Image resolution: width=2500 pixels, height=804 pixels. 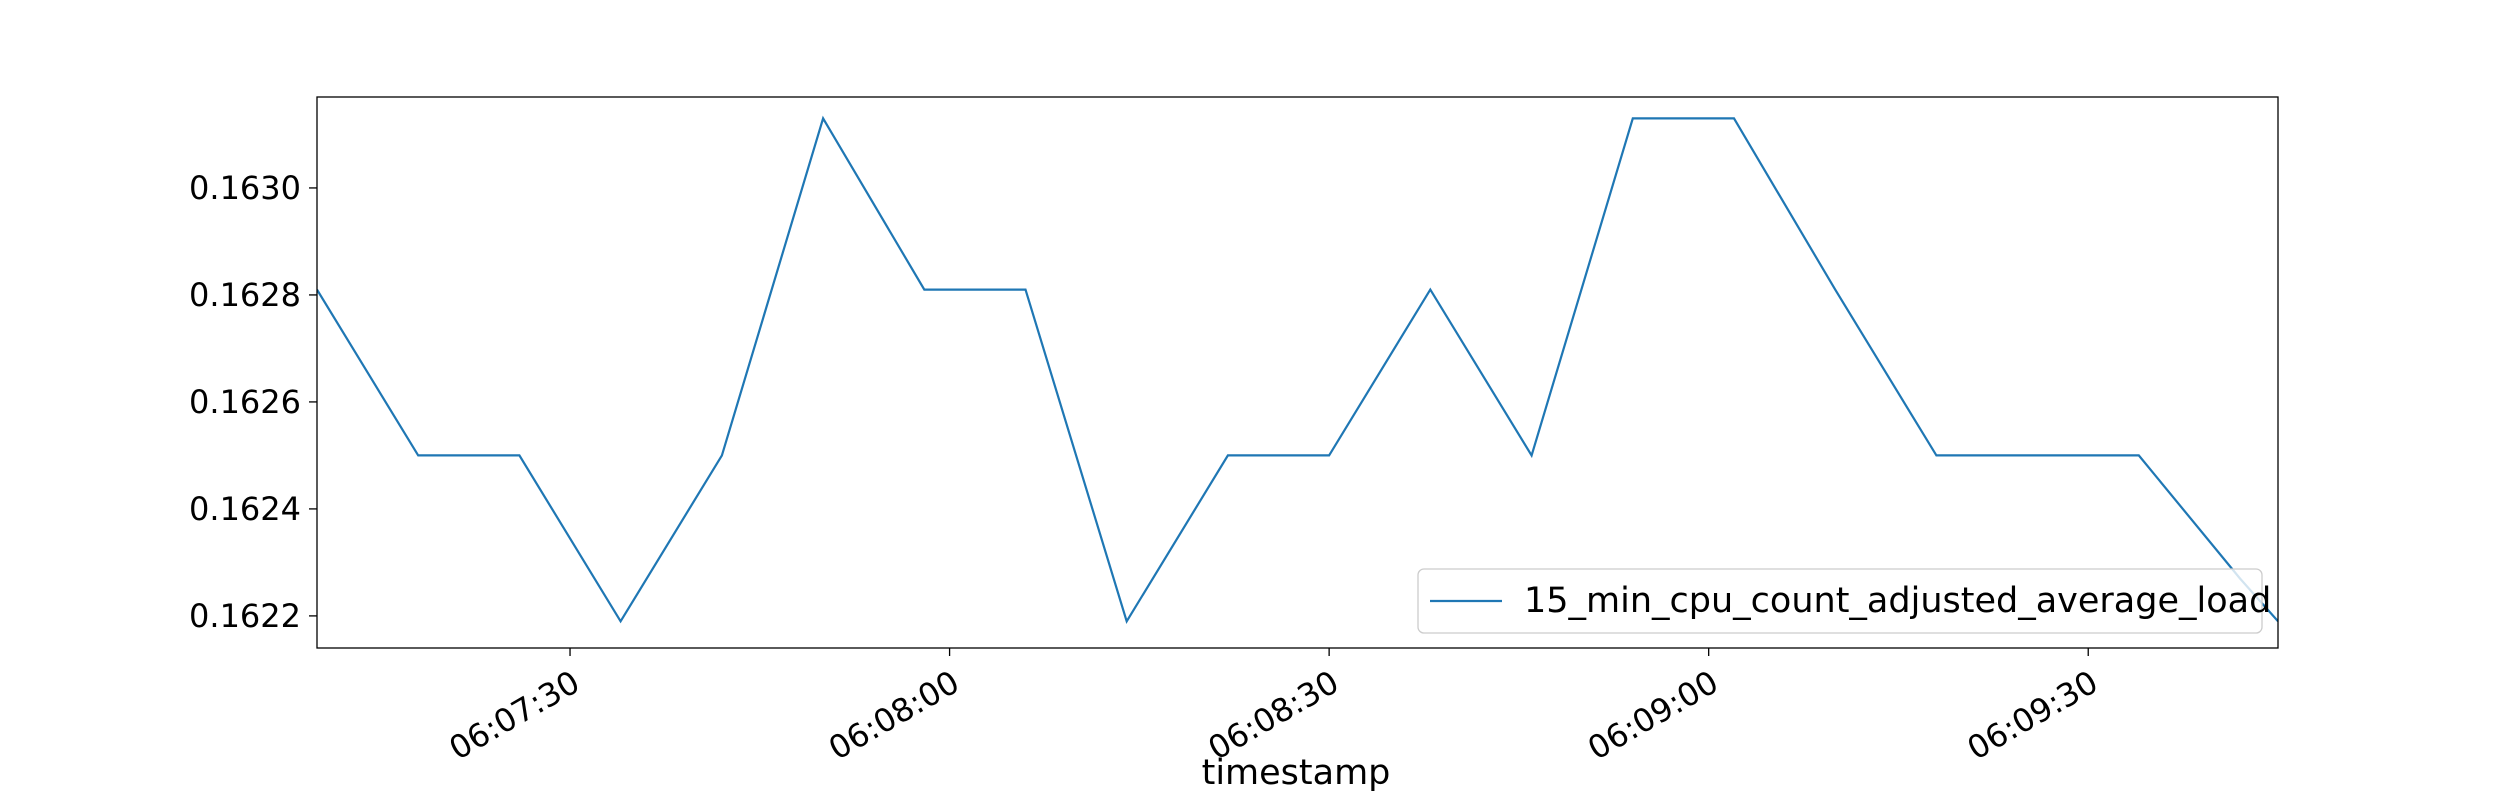 I want to click on x-tick-label: 06:09:00, so click(x=1652, y=715).